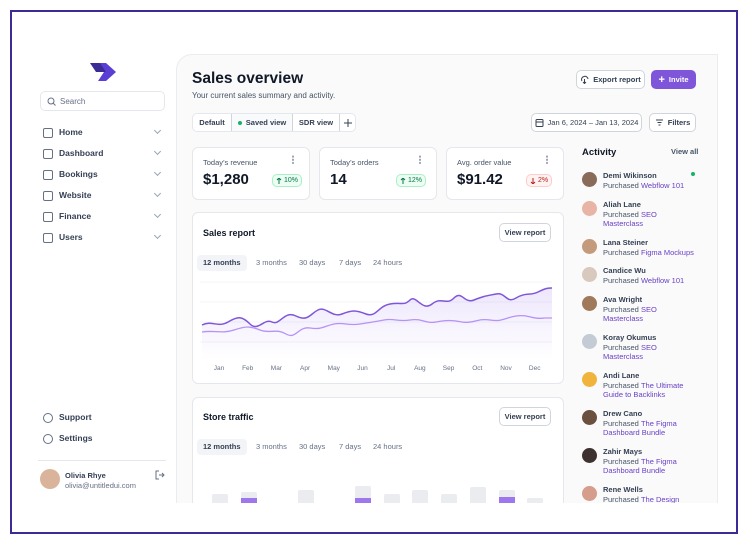 This screenshot has height=544, width=748. I want to click on export-label: Export report, so click(617, 79).